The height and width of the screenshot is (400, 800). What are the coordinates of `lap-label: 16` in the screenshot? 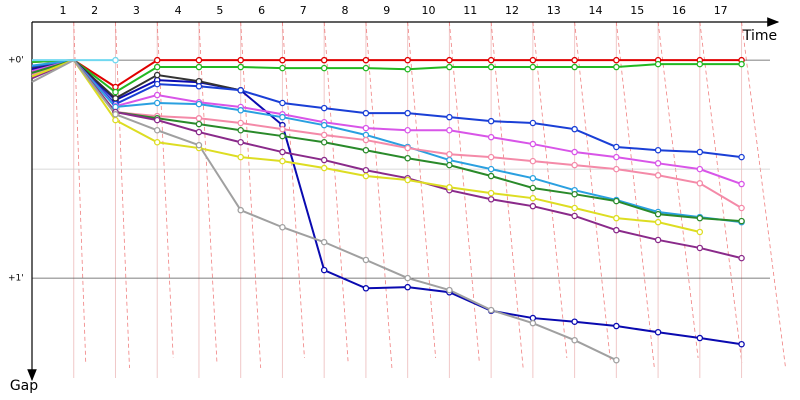 It's located at (679, 10).